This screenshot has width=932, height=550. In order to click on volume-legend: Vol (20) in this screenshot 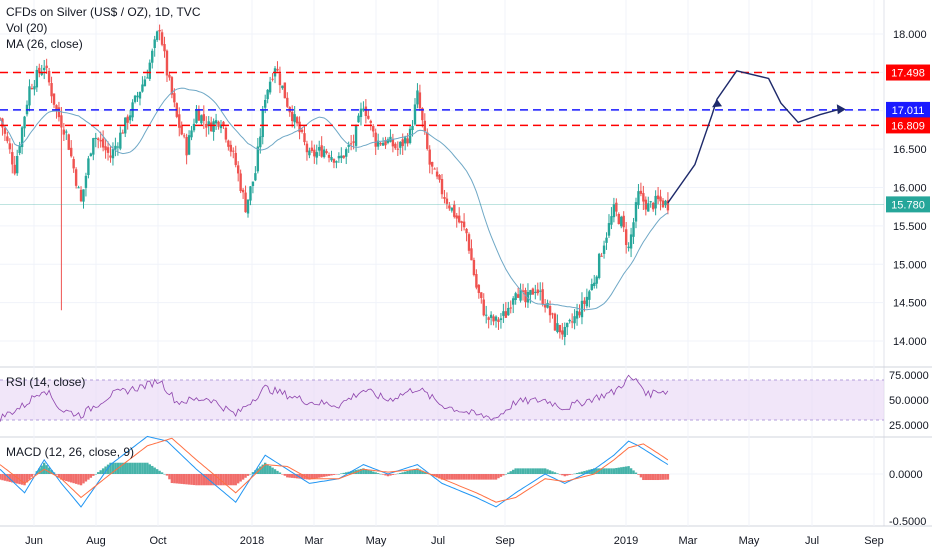, I will do `click(27, 28)`.